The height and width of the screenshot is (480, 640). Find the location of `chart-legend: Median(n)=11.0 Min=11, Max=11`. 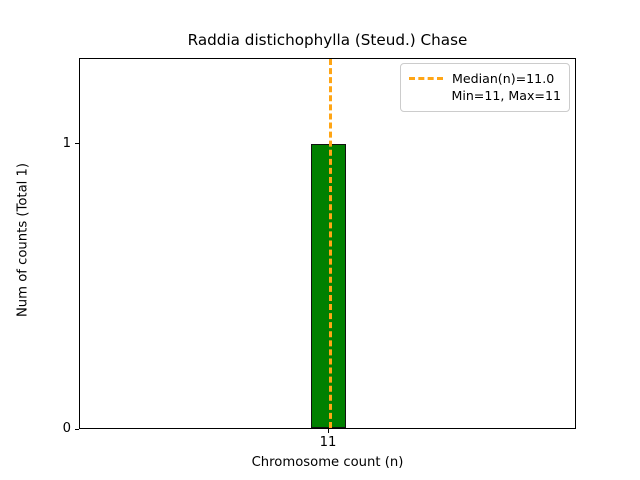

chart-legend: Median(n)=11.0 Min=11, Max=11 is located at coordinates (485, 87).